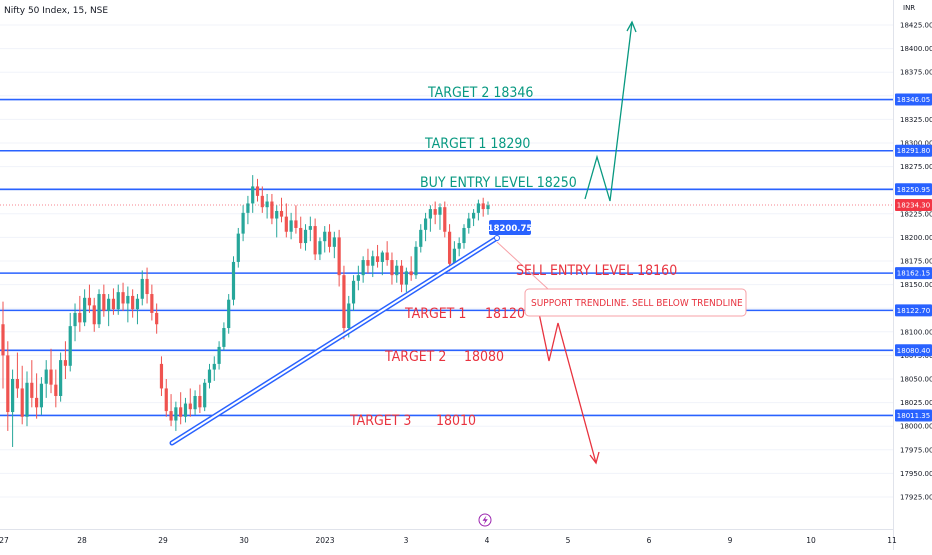  I want to click on sell-projection-path, so click(565, 378).